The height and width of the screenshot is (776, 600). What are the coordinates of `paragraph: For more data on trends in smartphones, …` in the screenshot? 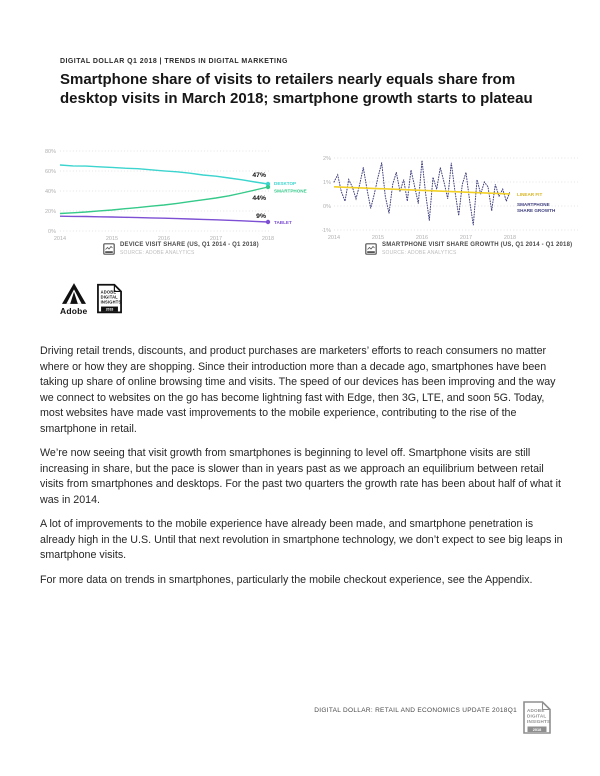 It's located at (286, 579).